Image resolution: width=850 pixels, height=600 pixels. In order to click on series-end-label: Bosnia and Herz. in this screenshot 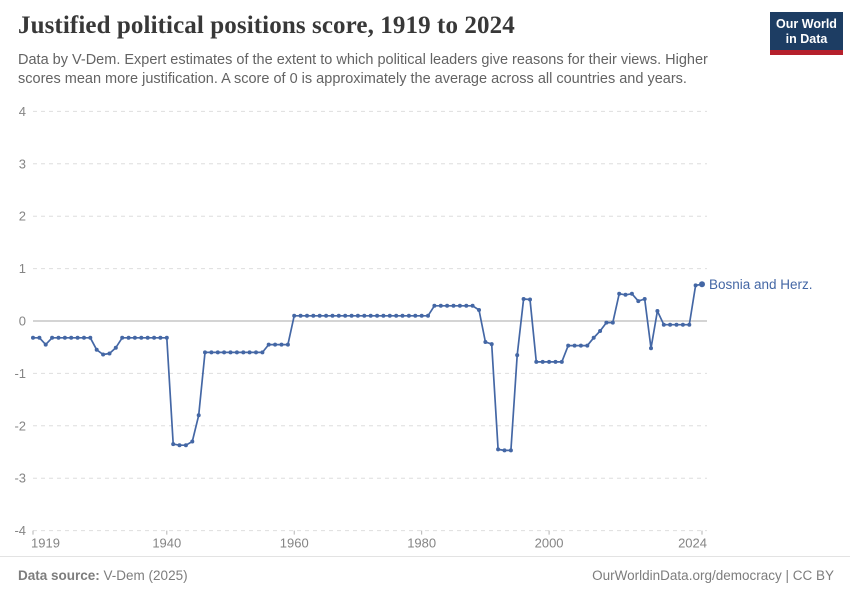, I will do `click(761, 284)`.